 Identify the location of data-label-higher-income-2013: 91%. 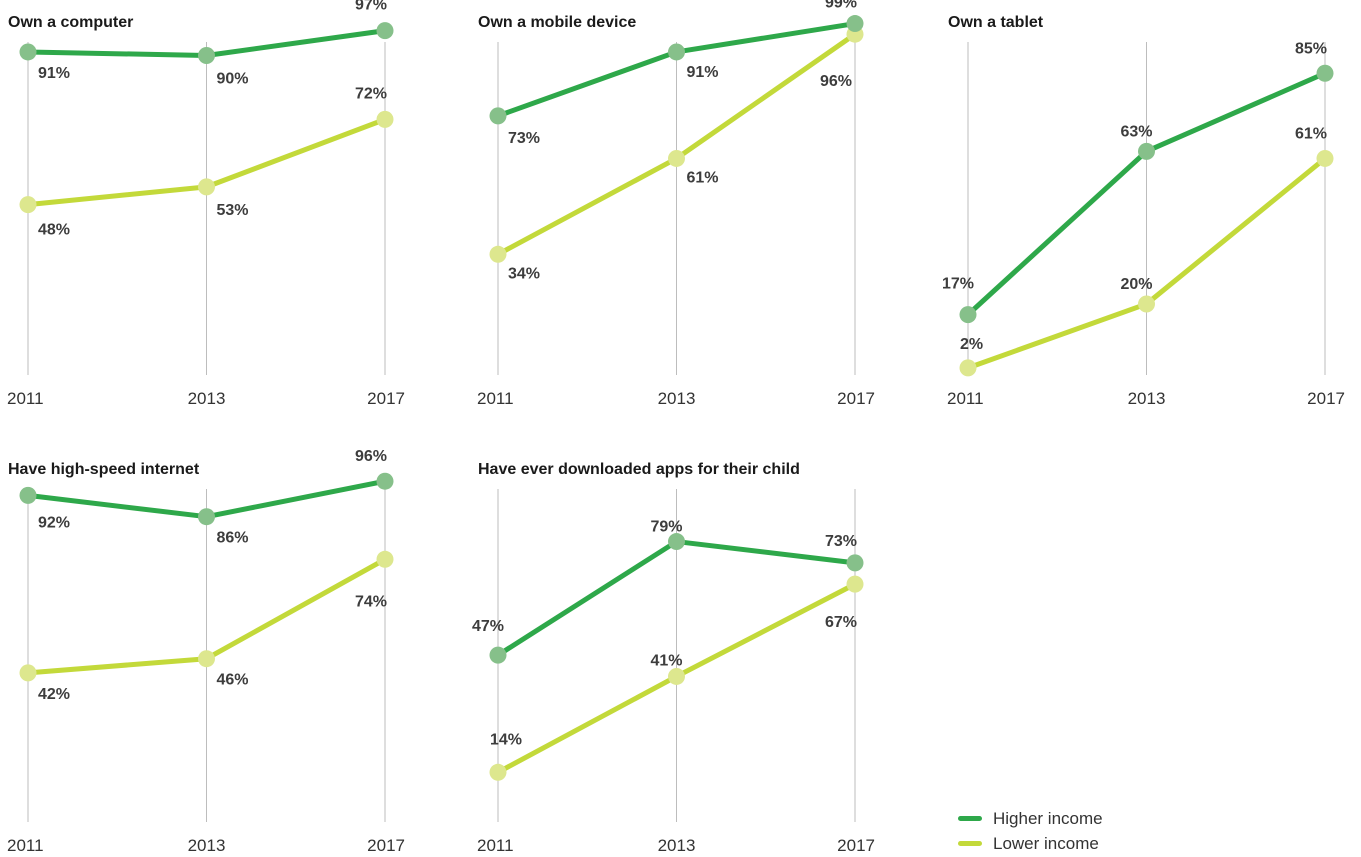
(703, 72).